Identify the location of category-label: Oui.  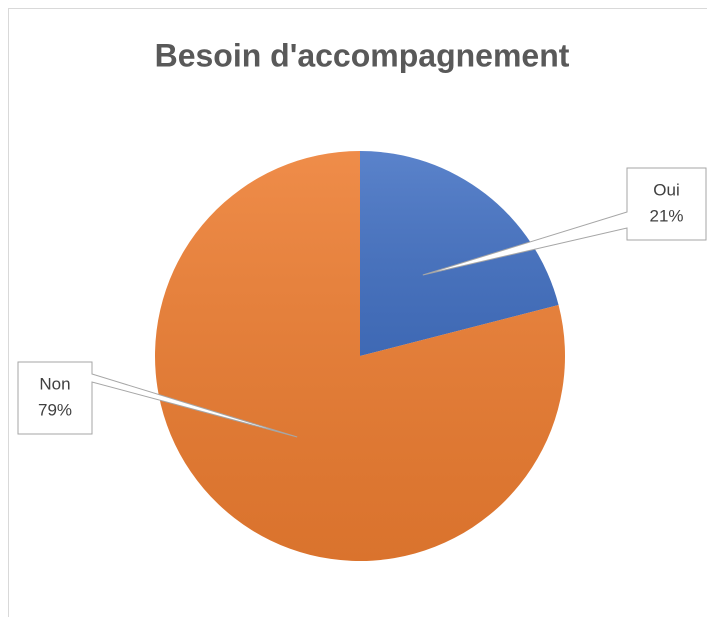
(666, 189).